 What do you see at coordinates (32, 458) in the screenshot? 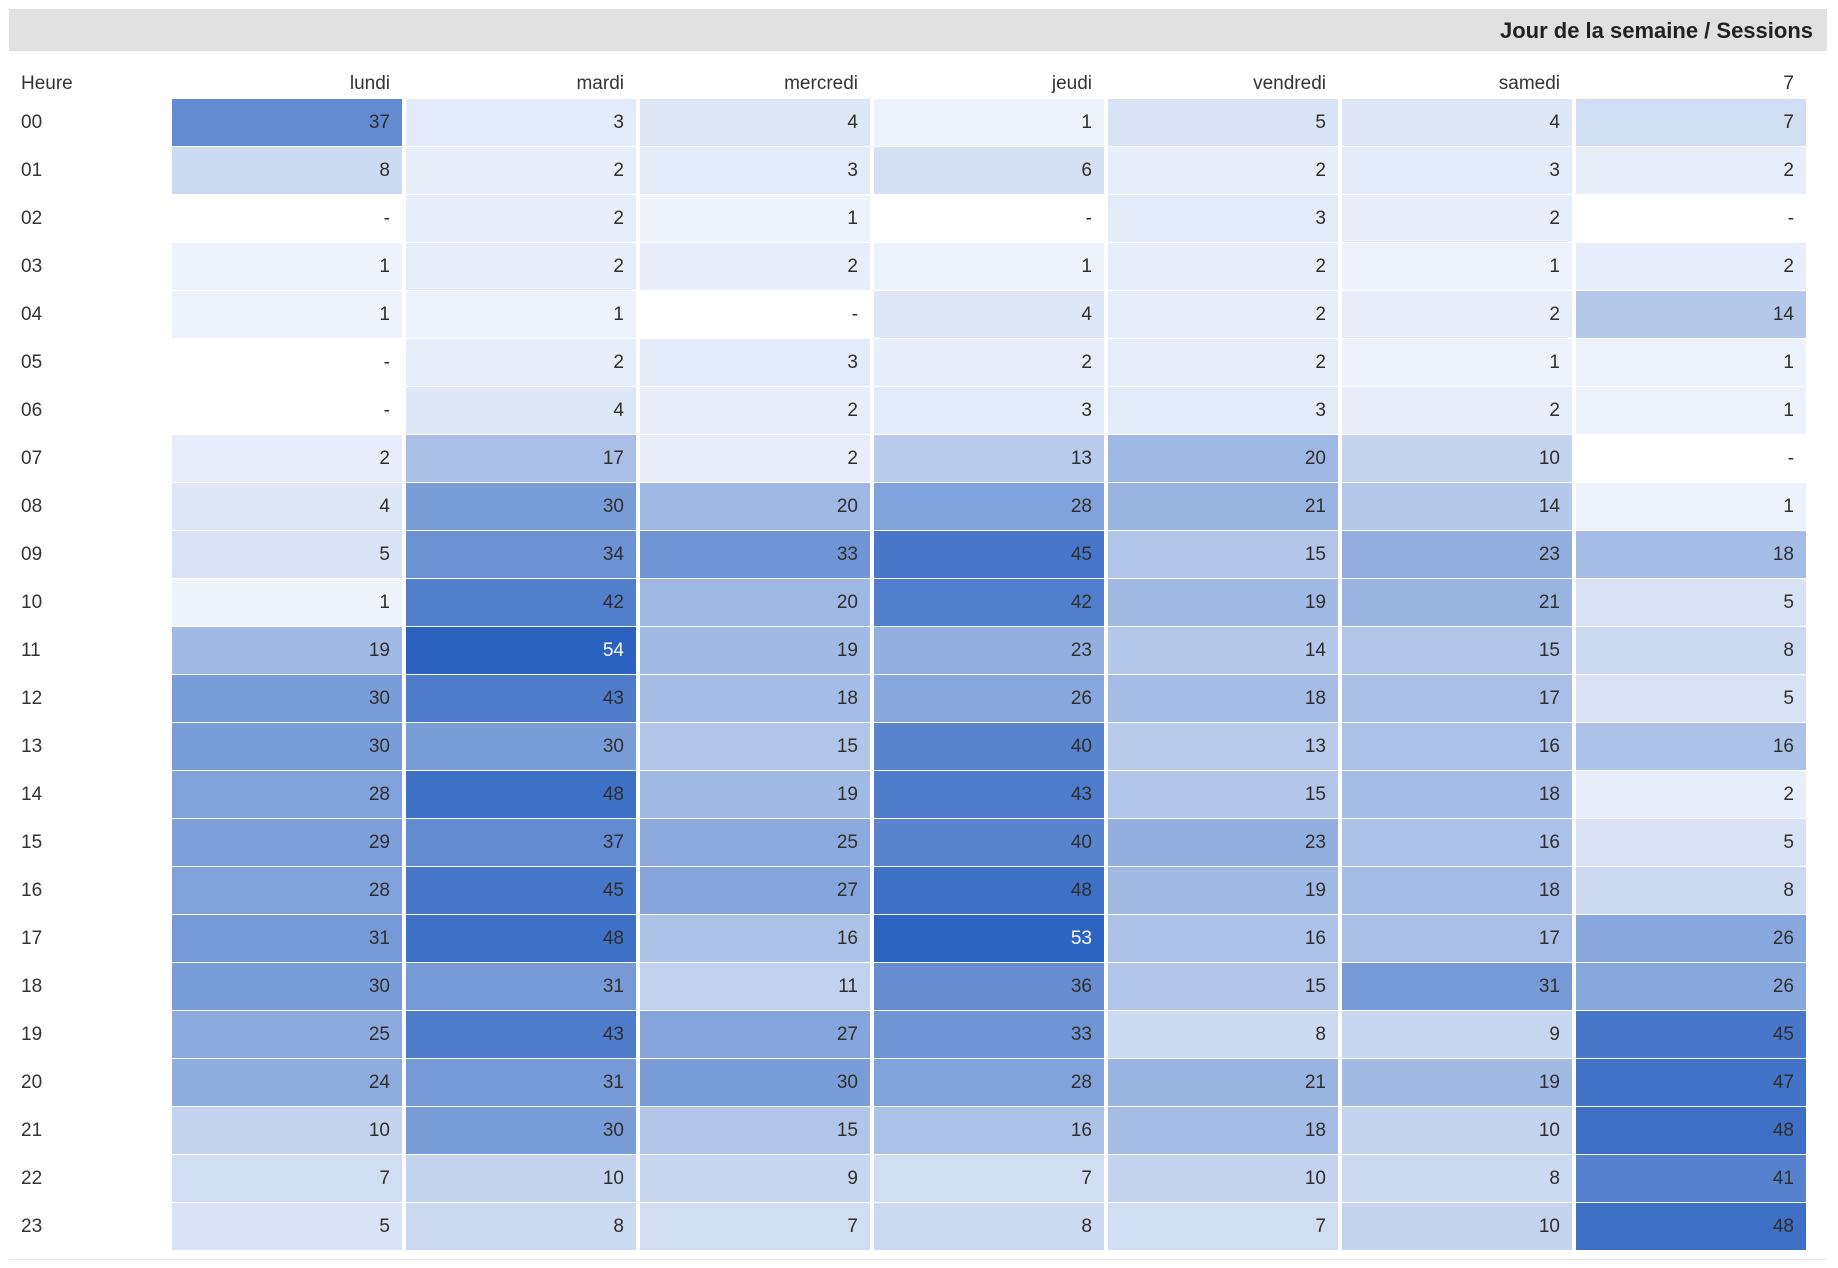
I see `row-label: 07` at bounding box center [32, 458].